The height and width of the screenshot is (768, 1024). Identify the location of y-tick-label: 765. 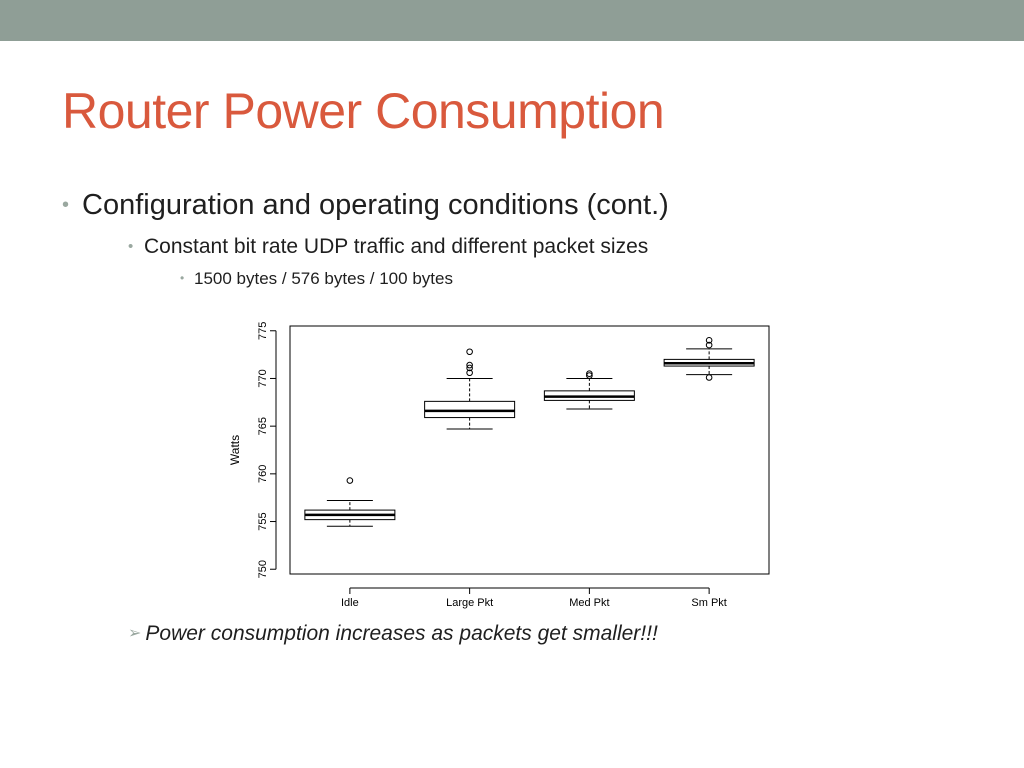
(263, 426).